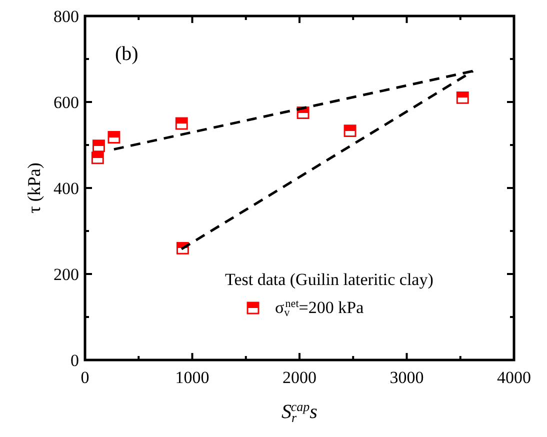 This screenshot has width=547, height=437. I want to click on y-tick-label: 800, so click(66, 16).